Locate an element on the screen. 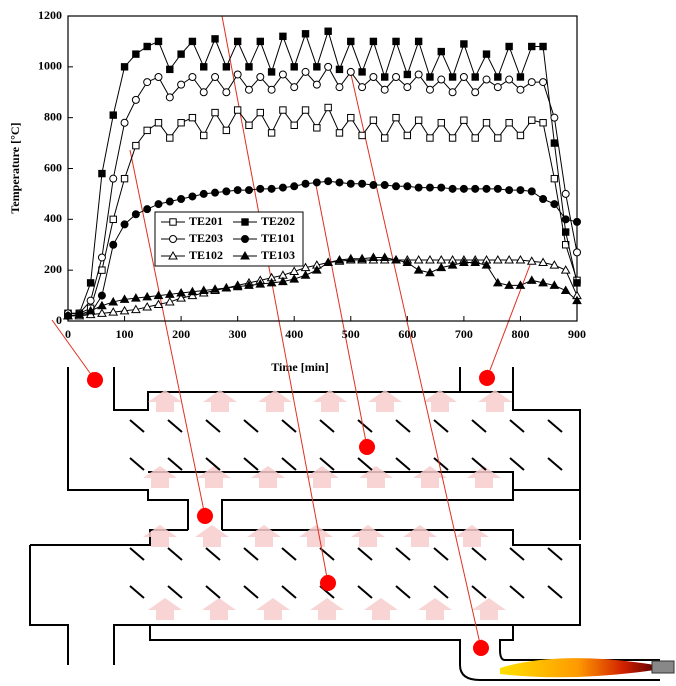 The width and height of the screenshot is (676, 686). x-tick-label: 300 is located at coordinates (238, 334).